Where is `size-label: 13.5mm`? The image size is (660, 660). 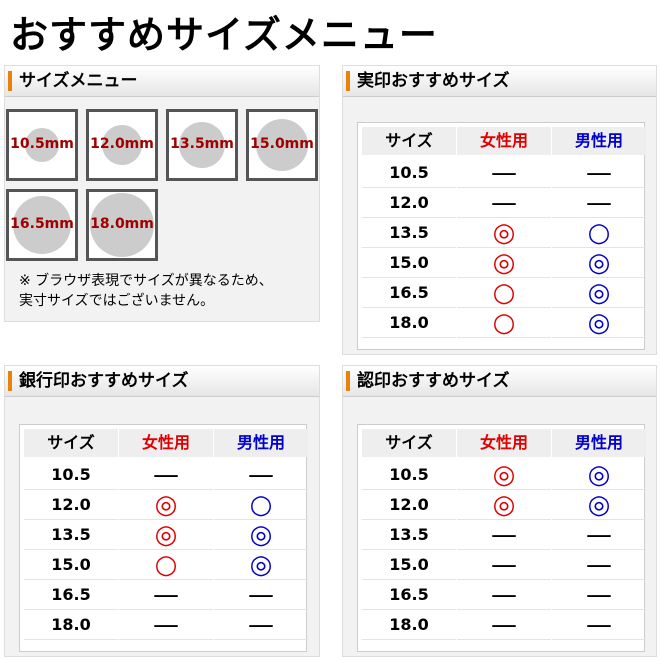 size-label: 13.5mm is located at coordinates (202, 144).